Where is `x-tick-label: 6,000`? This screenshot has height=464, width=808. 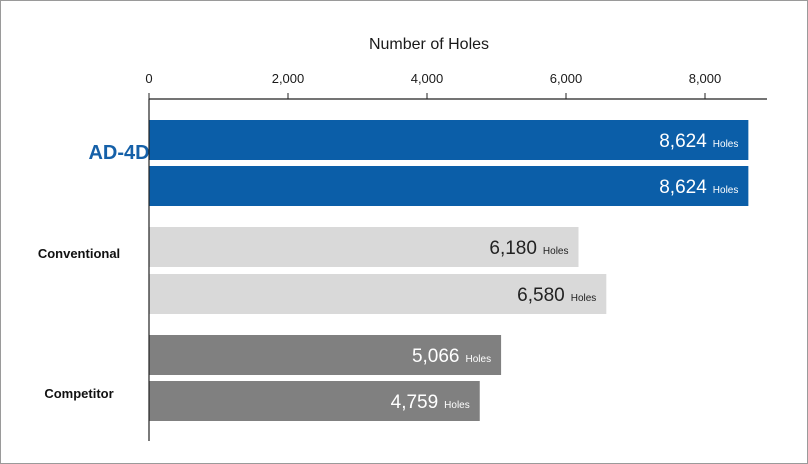 x-tick-label: 6,000 is located at coordinates (566, 78).